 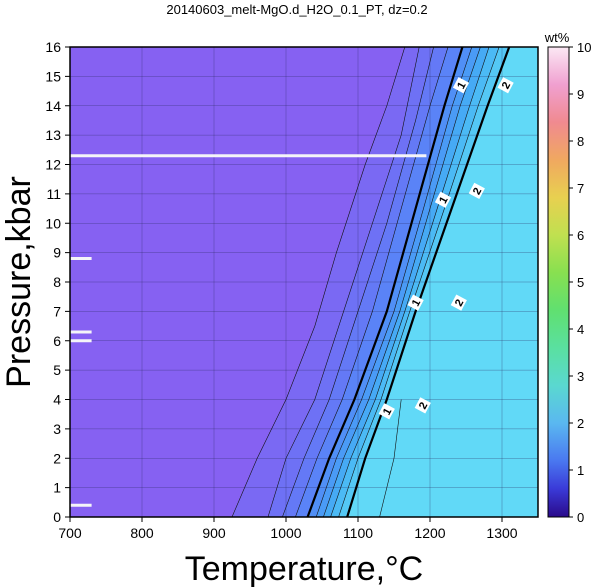 What do you see at coordinates (296, 9) in the screenshot?
I see `chart-title: 20140603_melt-MgO.d_H2O_0.1_PT, dz=0.2` at bounding box center [296, 9].